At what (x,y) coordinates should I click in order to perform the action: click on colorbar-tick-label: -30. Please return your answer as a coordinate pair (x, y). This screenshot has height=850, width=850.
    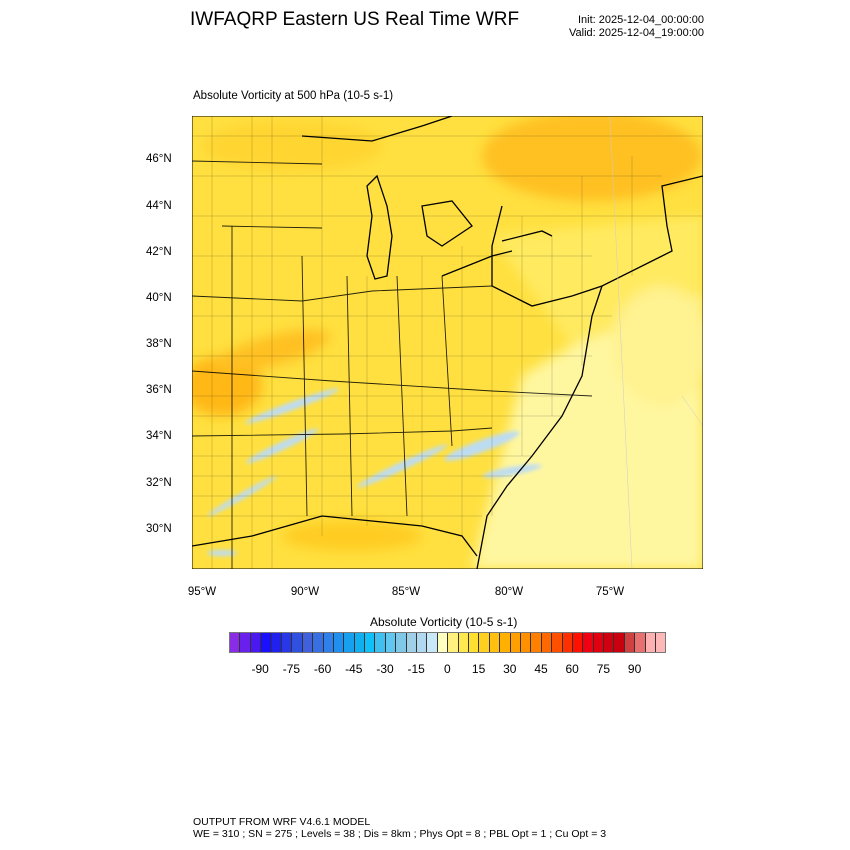
    Looking at the image, I should click on (385, 669).